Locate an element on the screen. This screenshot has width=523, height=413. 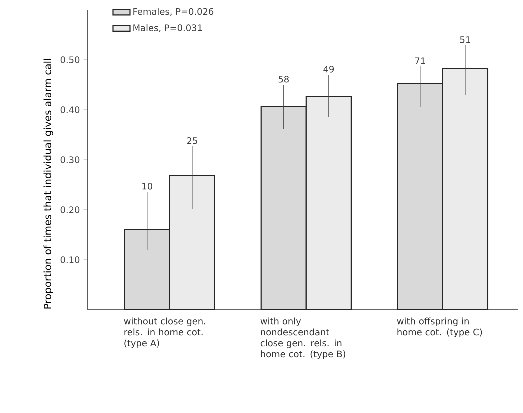
y-tick-label: 0.10 is located at coordinates (70, 260).